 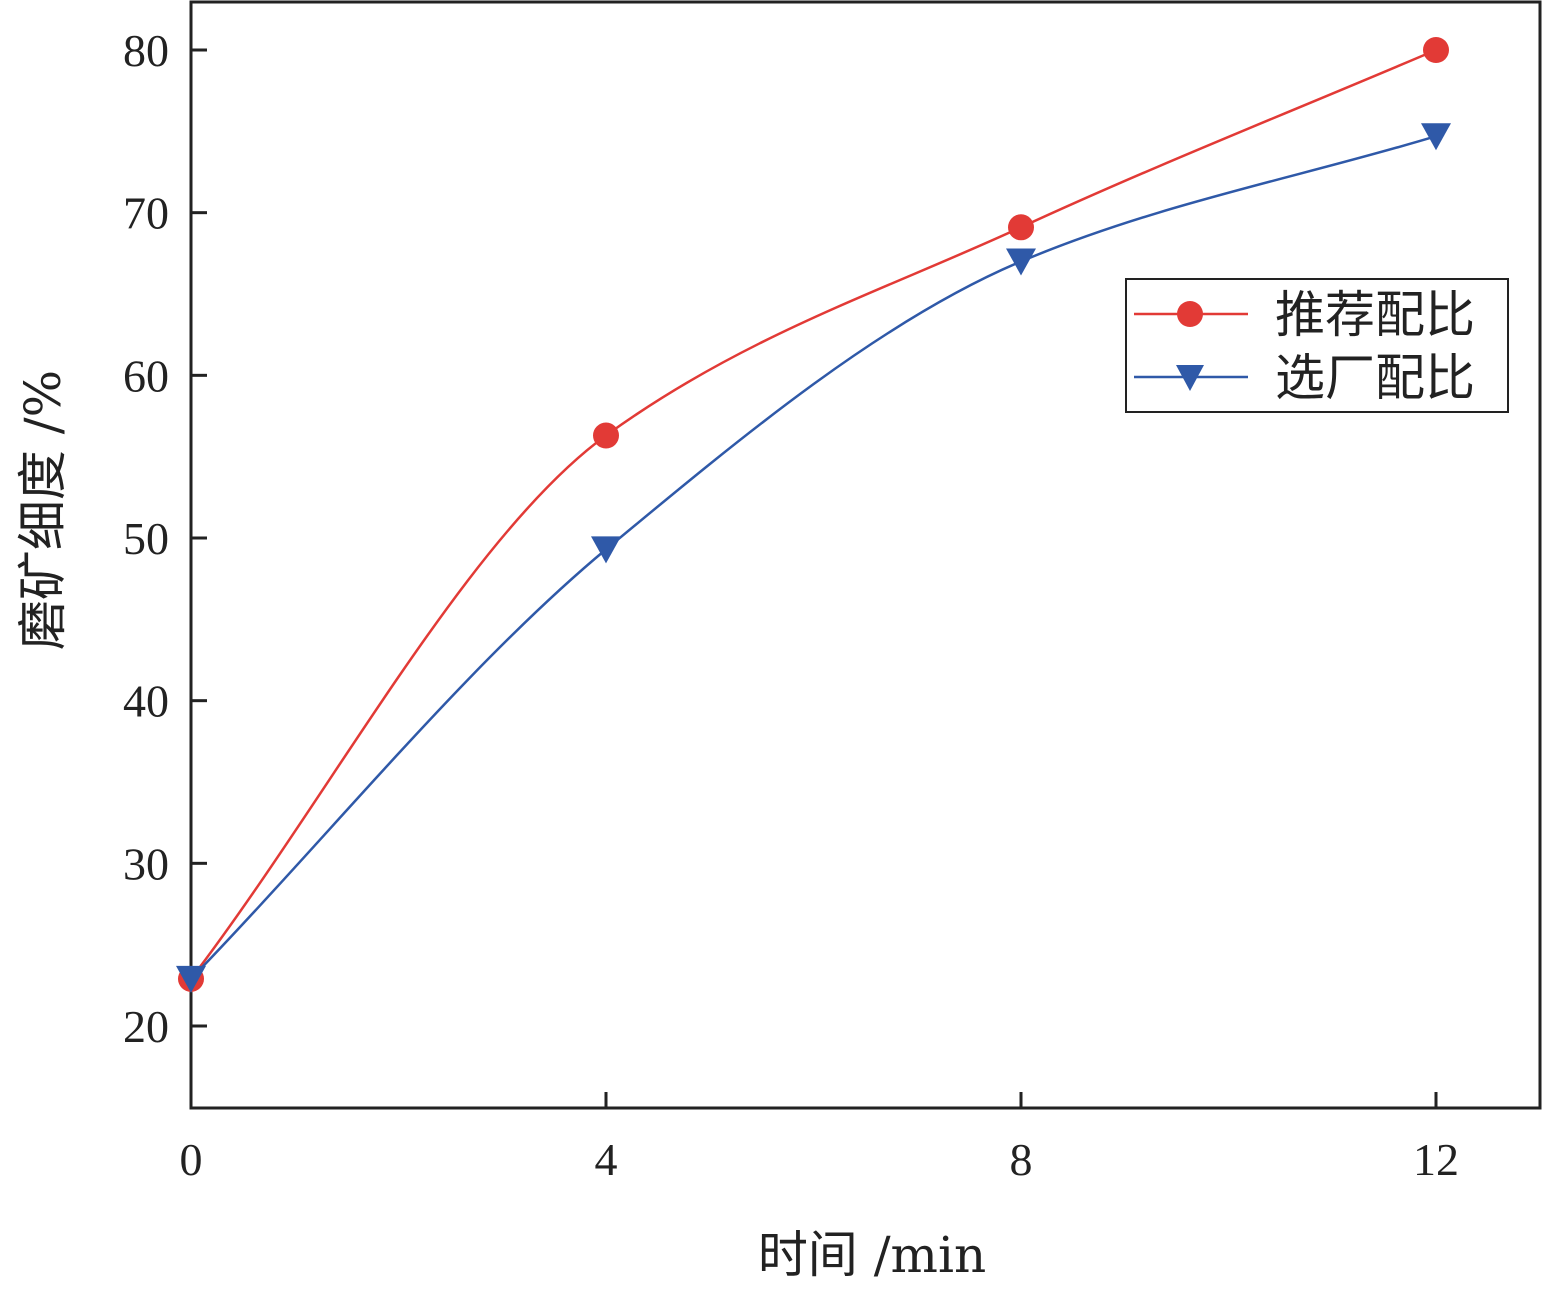 I want to click on legend: 推荐配比 选厂配比, so click(x=1317, y=345).